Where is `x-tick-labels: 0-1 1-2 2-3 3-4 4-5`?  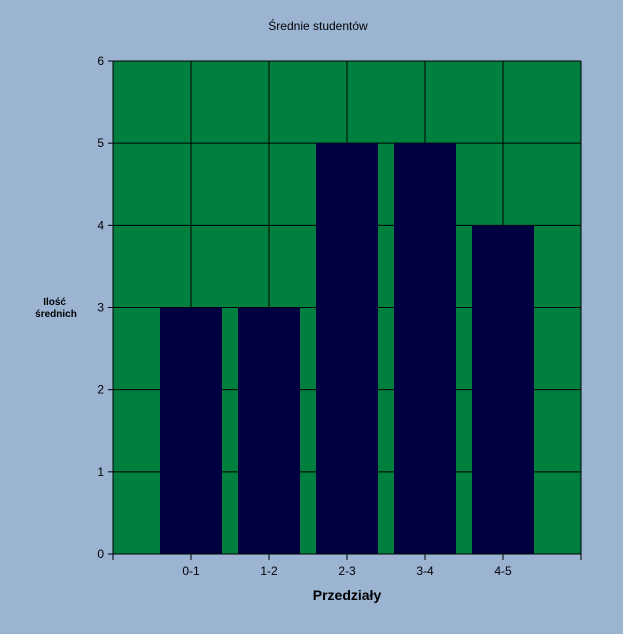 x-tick-labels: 0-1 1-2 2-3 3-4 4-5 is located at coordinates (347, 571).